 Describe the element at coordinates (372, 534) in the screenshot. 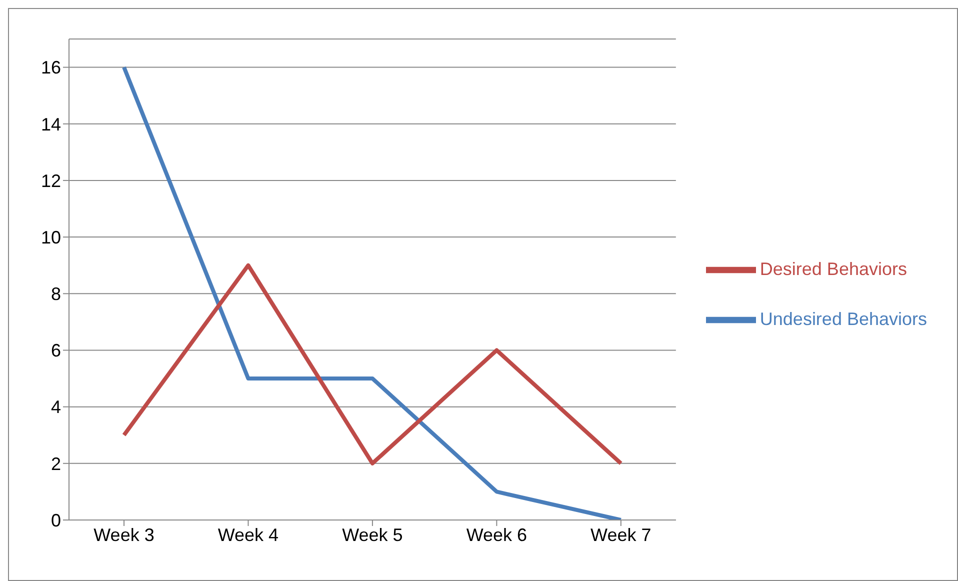

I see `x-tick-label: Week 5` at that location.